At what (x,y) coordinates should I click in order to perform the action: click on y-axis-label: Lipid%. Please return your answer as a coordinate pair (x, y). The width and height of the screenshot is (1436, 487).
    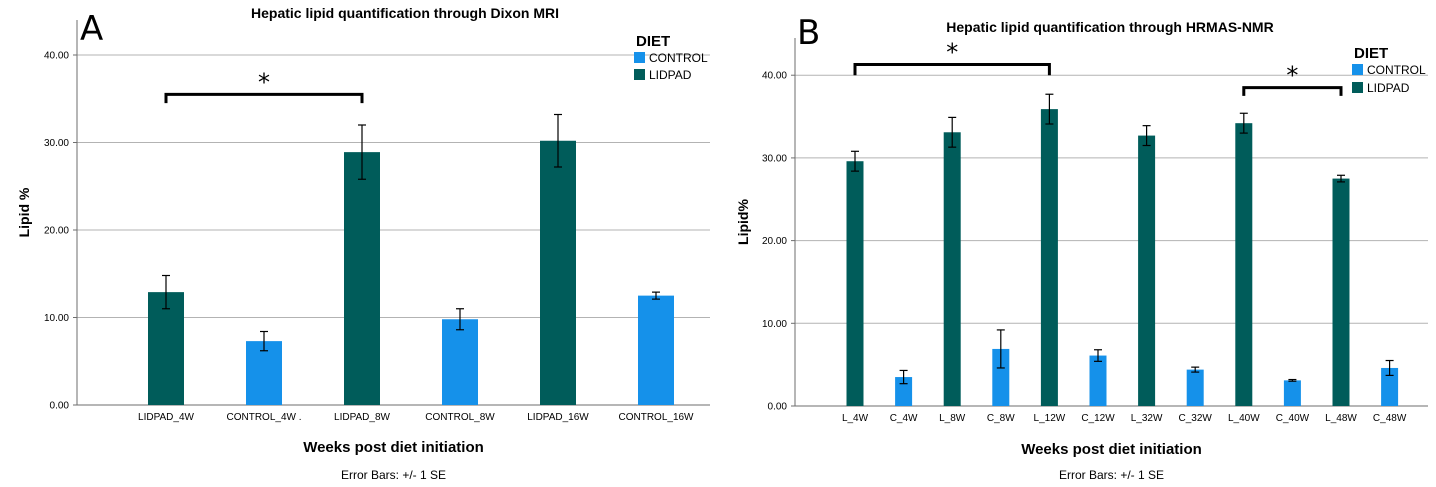
    Looking at the image, I should click on (743, 222).